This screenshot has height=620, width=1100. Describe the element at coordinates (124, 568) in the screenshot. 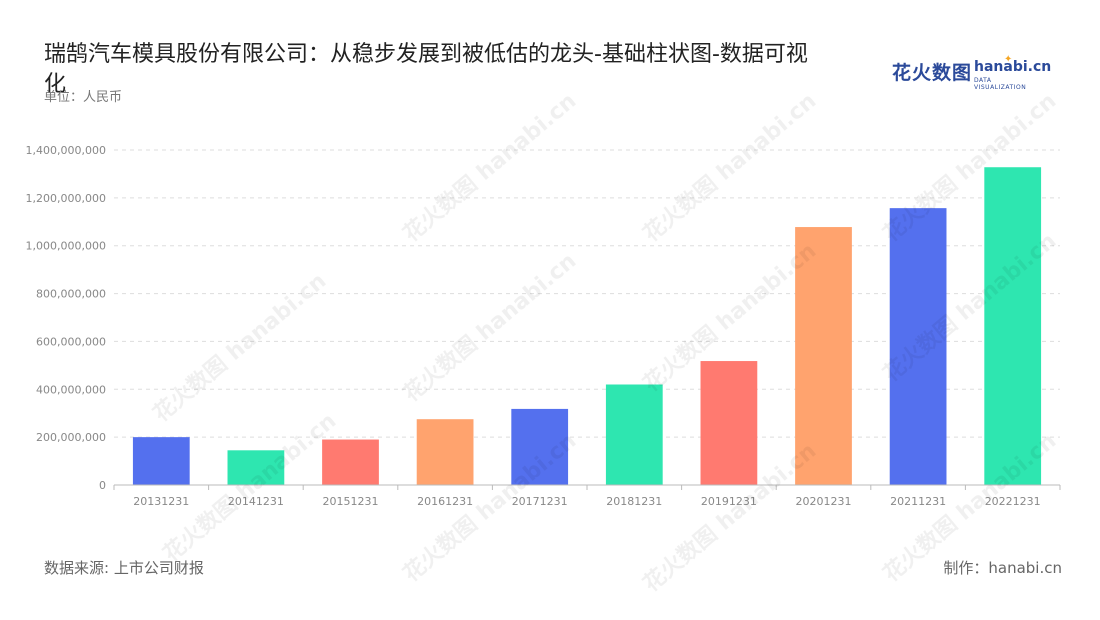

I see `data-source: 数据来源: 上市公司财报` at that location.